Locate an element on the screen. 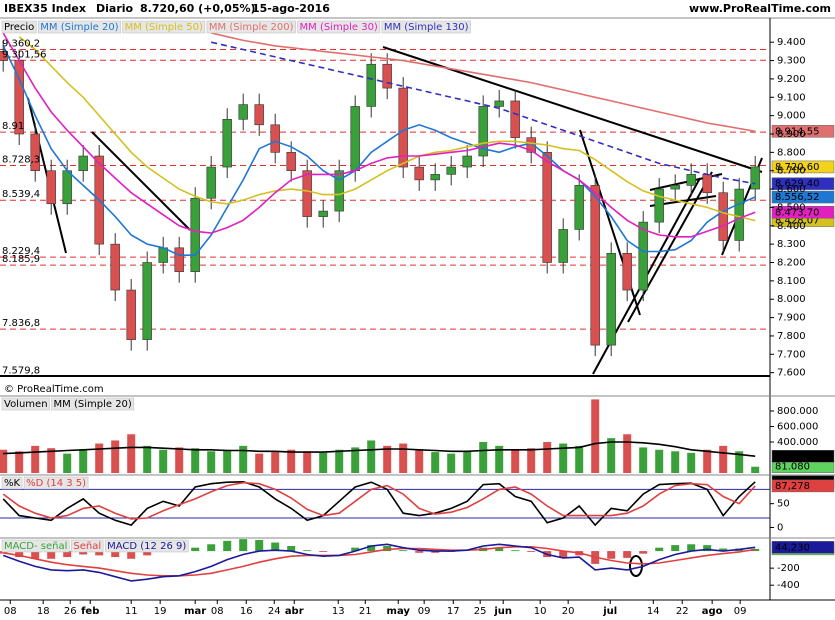 The width and height of the screenshot is (835, 620). x-tick-label: 18 is located at coordinates (43, 611).